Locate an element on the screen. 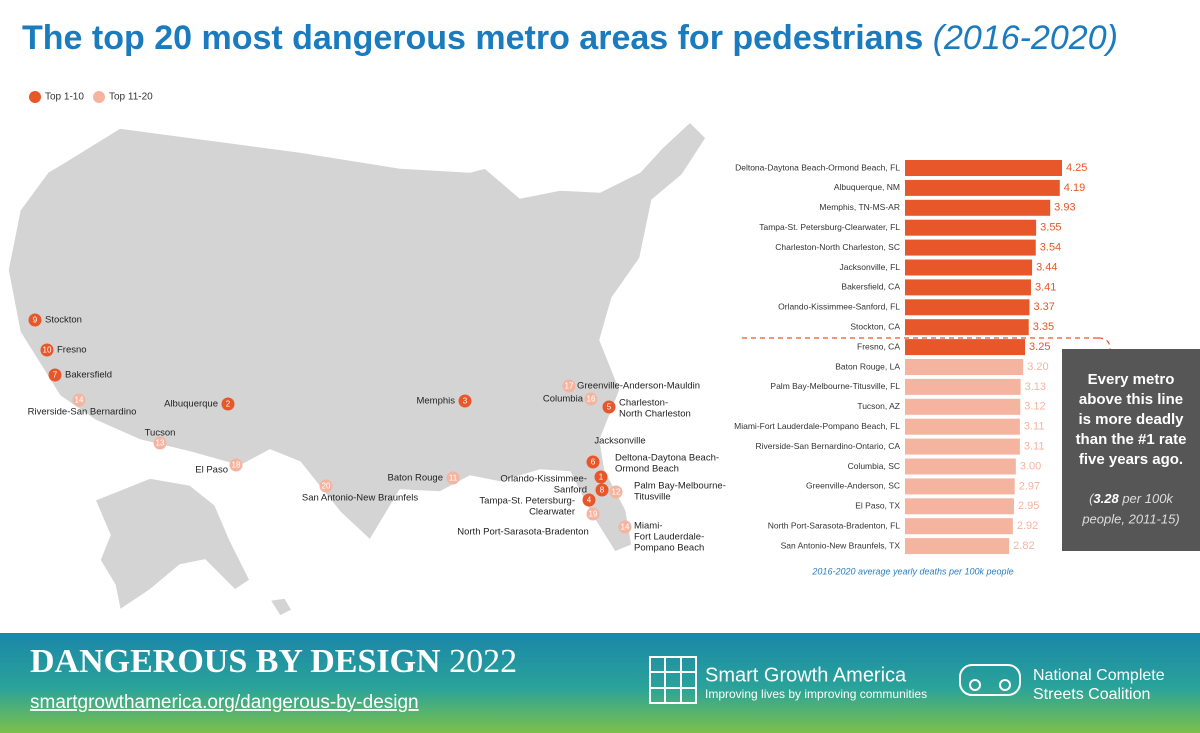 The image size is (1200, 733). callout-line: is more deadly is located at coordinates (1131, 419).